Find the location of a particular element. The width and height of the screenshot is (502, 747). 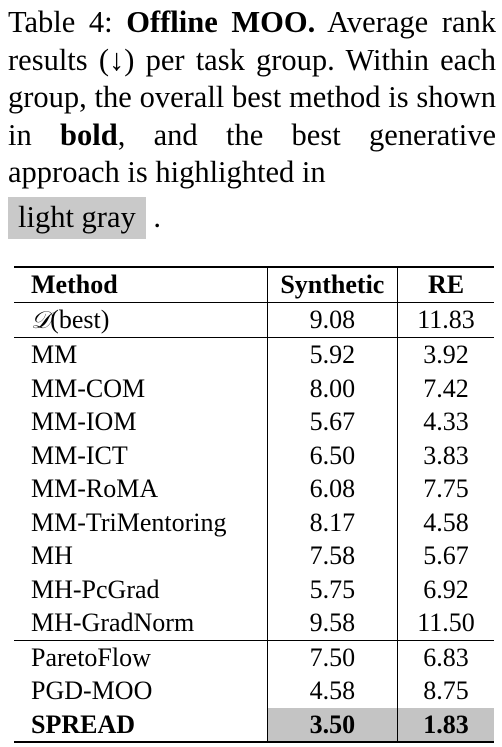

table-row-reference: 𝒟(best) 9.08 11.83 is located at coordinates (254, 319).